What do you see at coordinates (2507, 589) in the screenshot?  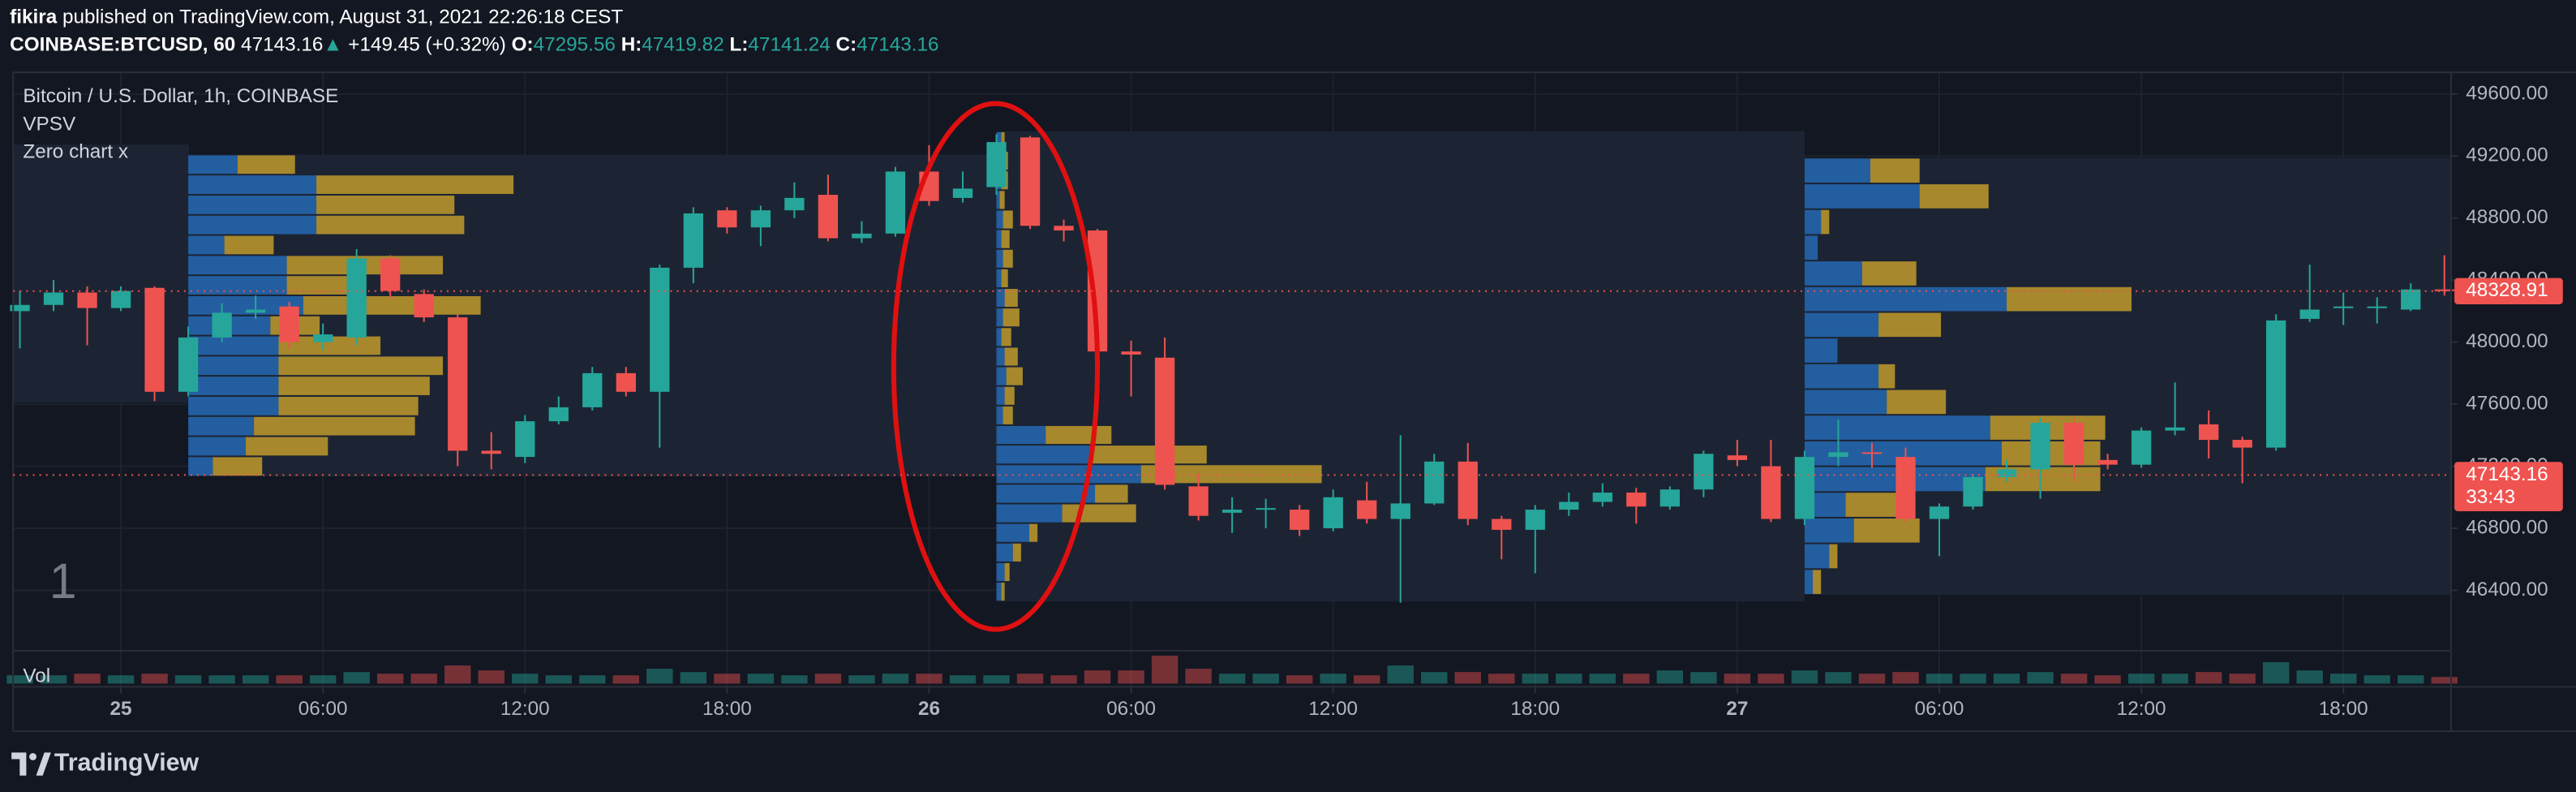 I see `y-tick-label: 46400.00` at bounding box center [2507, 589].